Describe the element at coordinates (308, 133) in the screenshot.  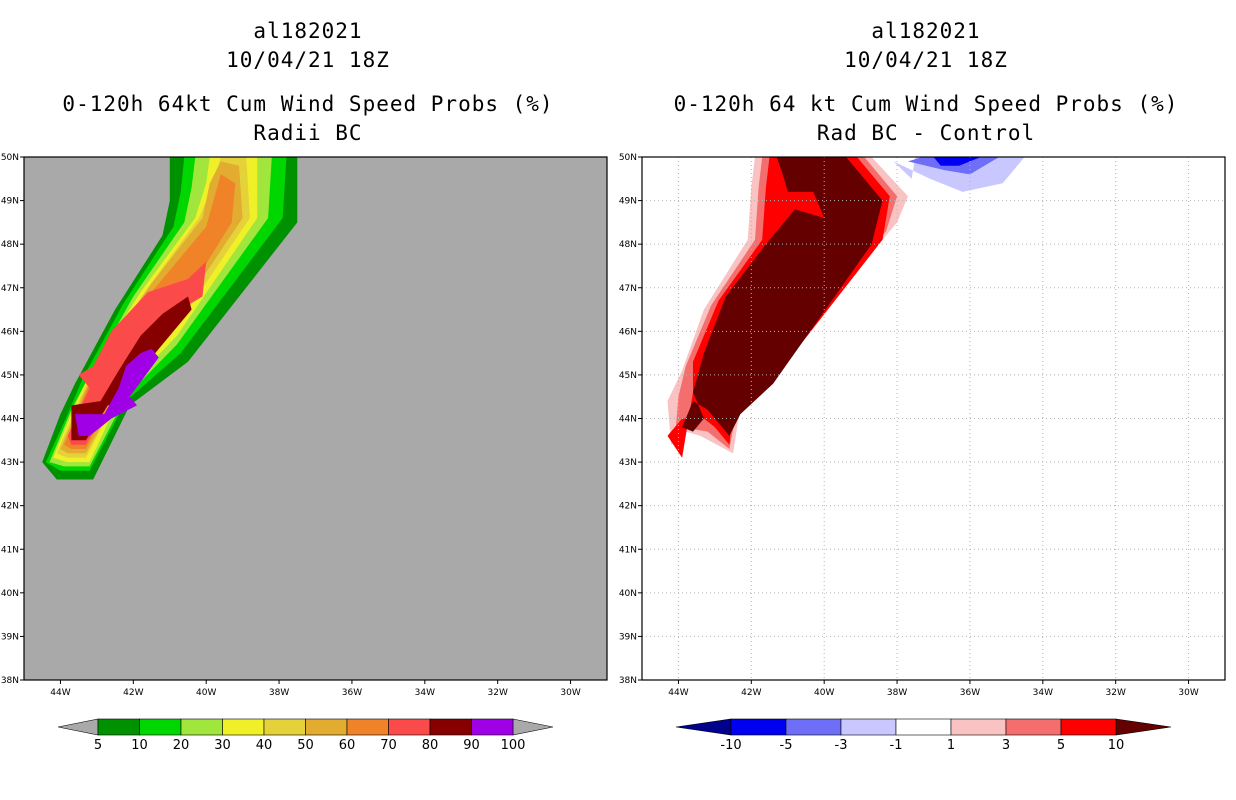
I see `left-title-sub: Radii BC` at that location.